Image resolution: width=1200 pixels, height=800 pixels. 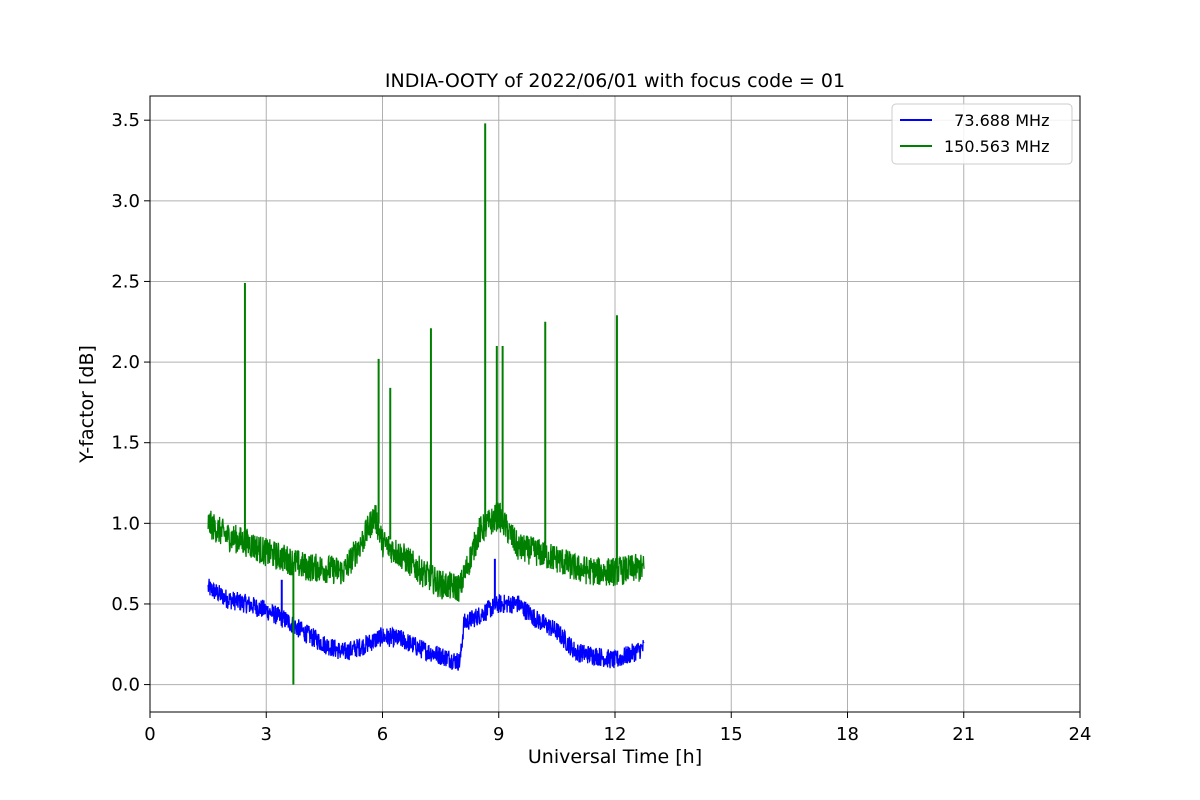 I want to click on x-tick-label-5: 15, so click(x=731, y=734).